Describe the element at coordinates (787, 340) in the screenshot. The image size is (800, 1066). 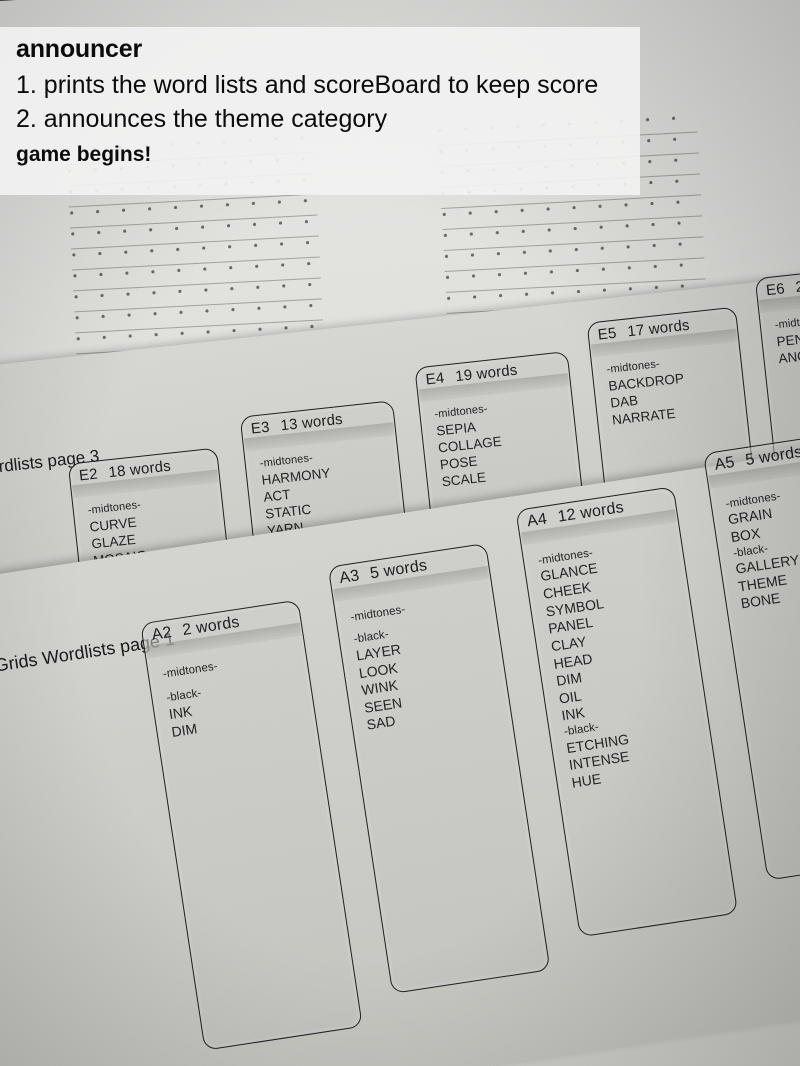
I see `card-words-e6: -midtones- PENCIL ANGLE` at that location.